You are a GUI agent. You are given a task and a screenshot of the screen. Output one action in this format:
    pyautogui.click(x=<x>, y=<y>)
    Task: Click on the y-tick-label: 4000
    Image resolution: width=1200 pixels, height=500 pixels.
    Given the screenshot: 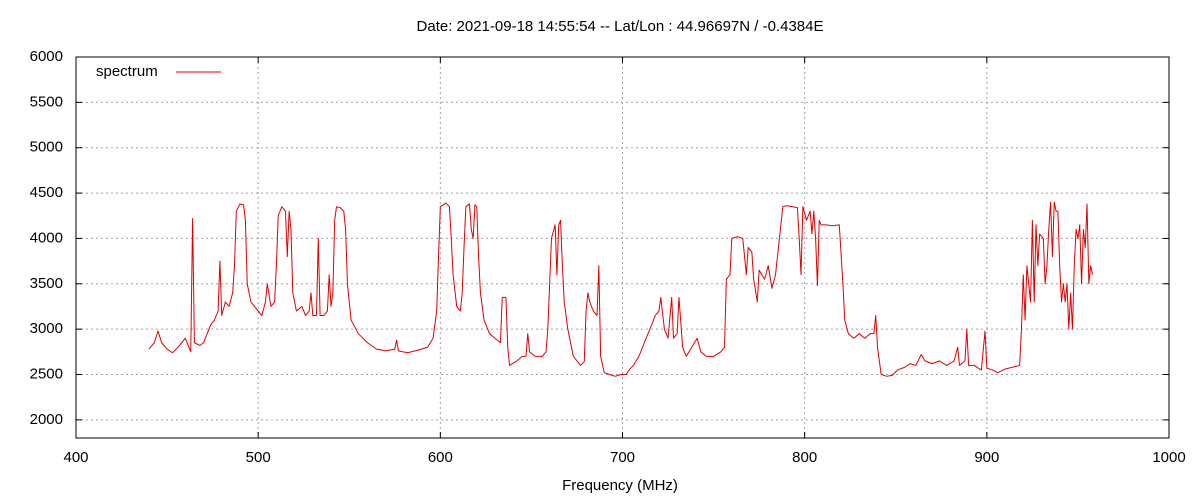 What is the action you would take?
    pyautogui.click(x=46, y=237)
    